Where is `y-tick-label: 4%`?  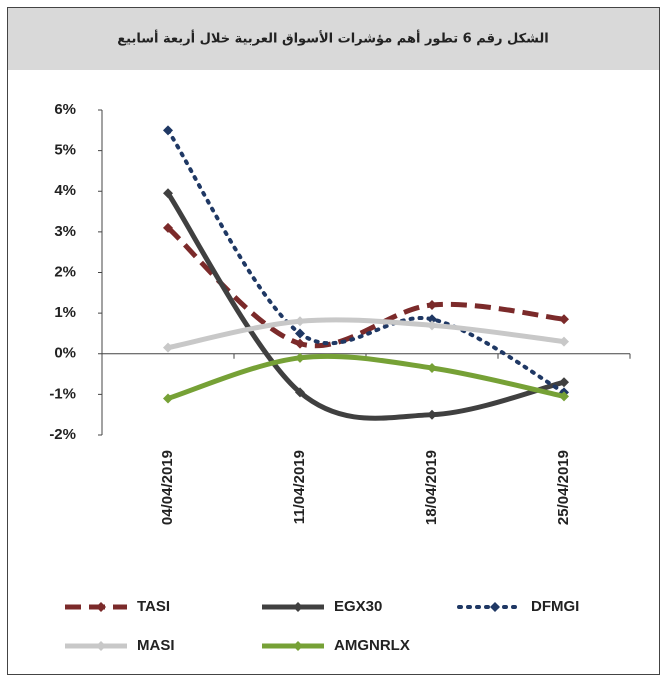 y-tick-label: 4% is located at coordinates (65, 190).